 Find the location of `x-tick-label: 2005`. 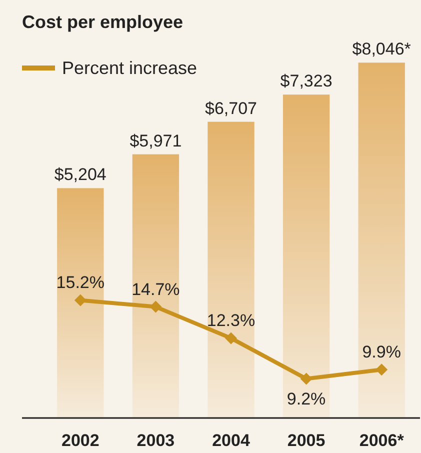

x-tick-label: 2005 is located at coordinates (306, 440).